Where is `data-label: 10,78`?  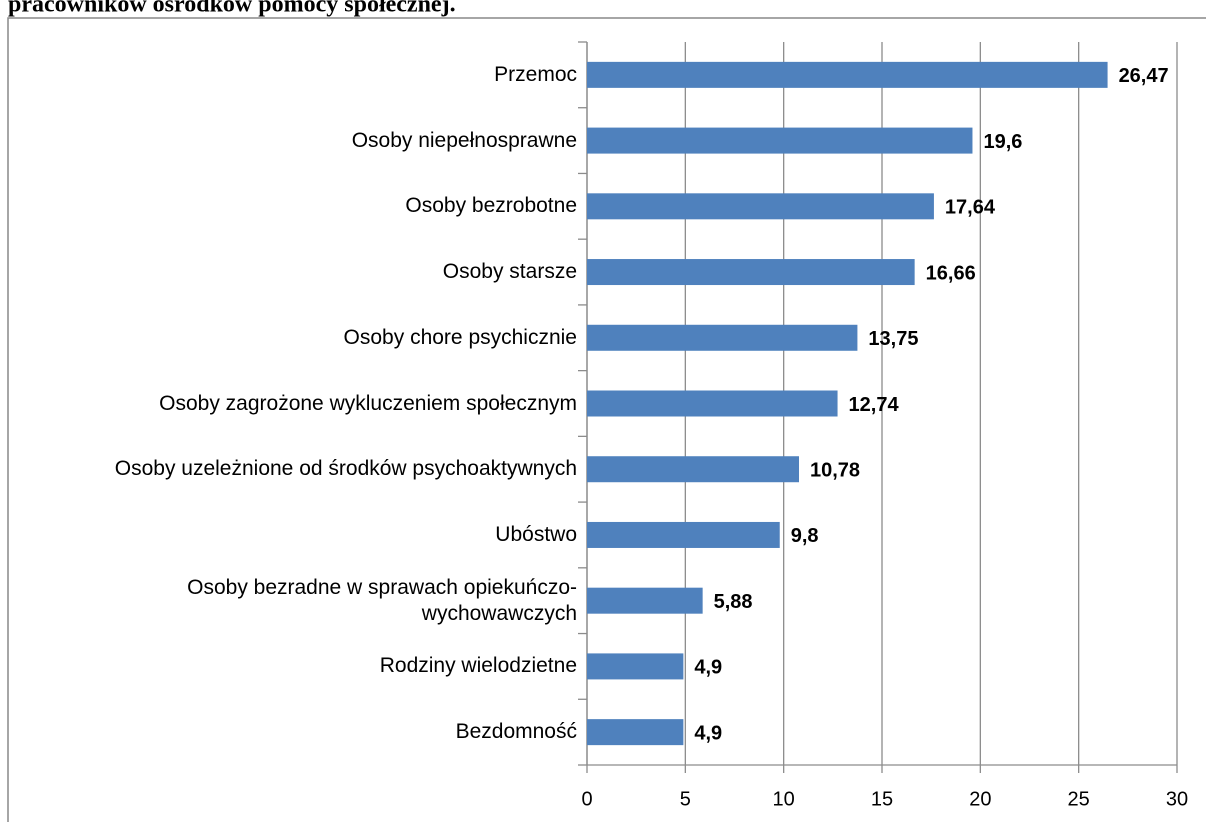 data-label: 10,78 is located at coordinates (835, 471).